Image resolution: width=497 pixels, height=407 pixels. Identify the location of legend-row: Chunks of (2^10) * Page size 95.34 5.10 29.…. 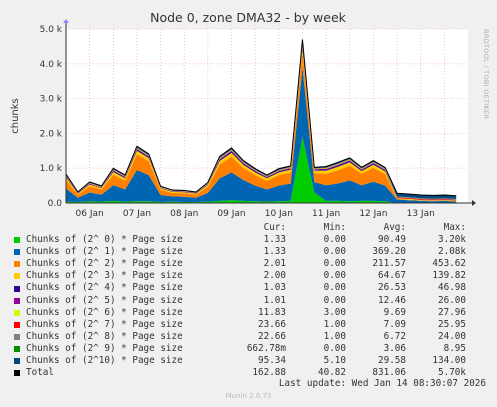
(251, 361).